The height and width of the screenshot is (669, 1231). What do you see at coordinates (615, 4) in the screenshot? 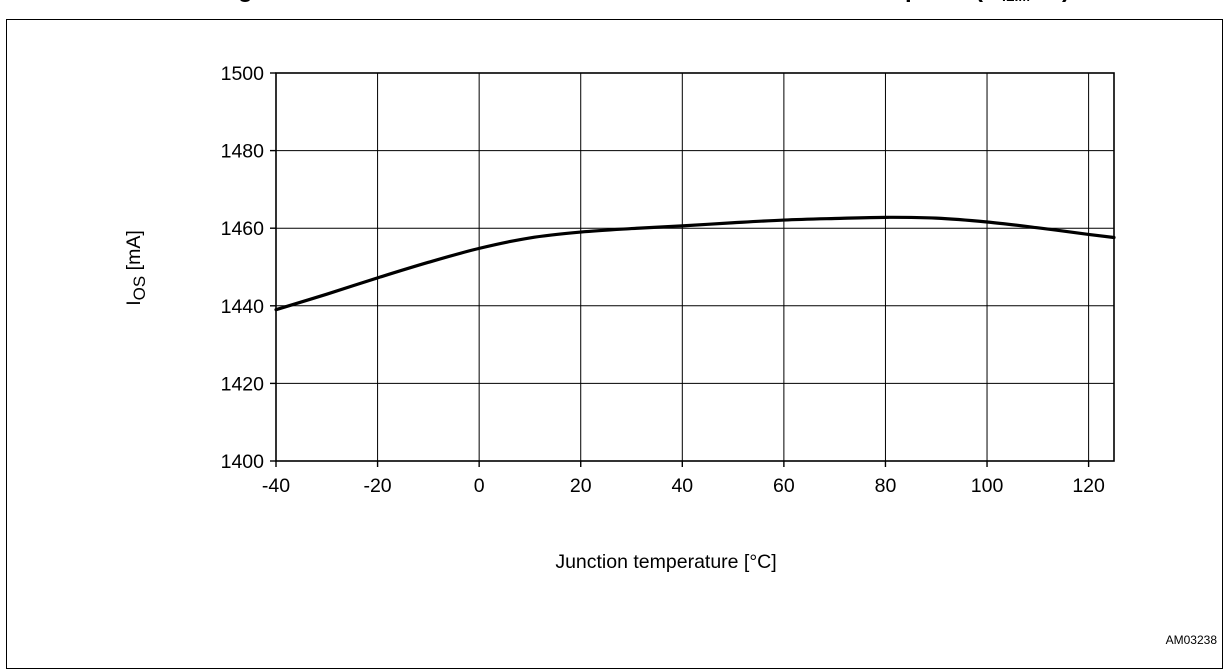
I see `cropped-figure-caption: g p ( ILIM )` at bounding box center [615, 4].